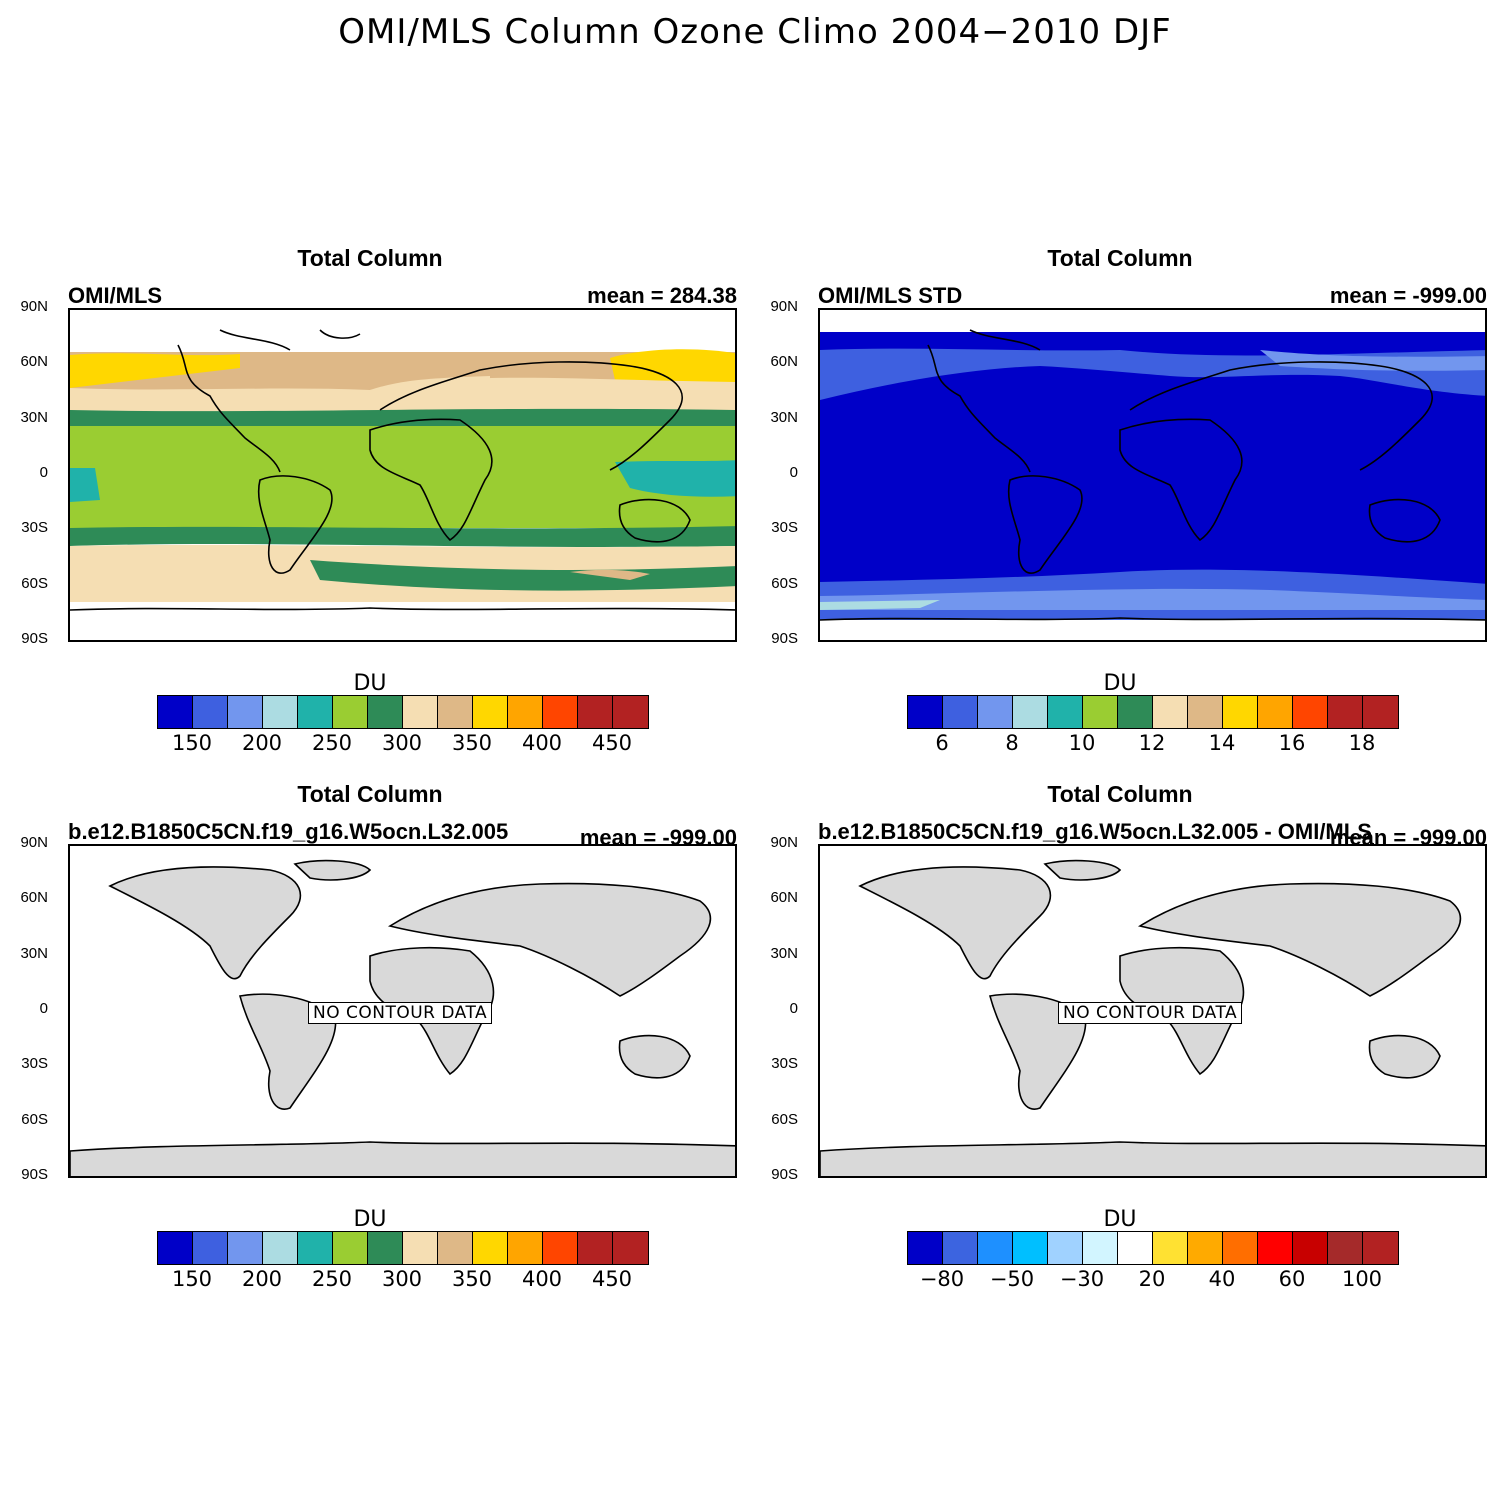 Image resolution: width=1510 pixels, height=1510 pixels. Describe the element at coordinates (1222, 1279) in the screenshot. I see `colorbar-label: 40` at that location.